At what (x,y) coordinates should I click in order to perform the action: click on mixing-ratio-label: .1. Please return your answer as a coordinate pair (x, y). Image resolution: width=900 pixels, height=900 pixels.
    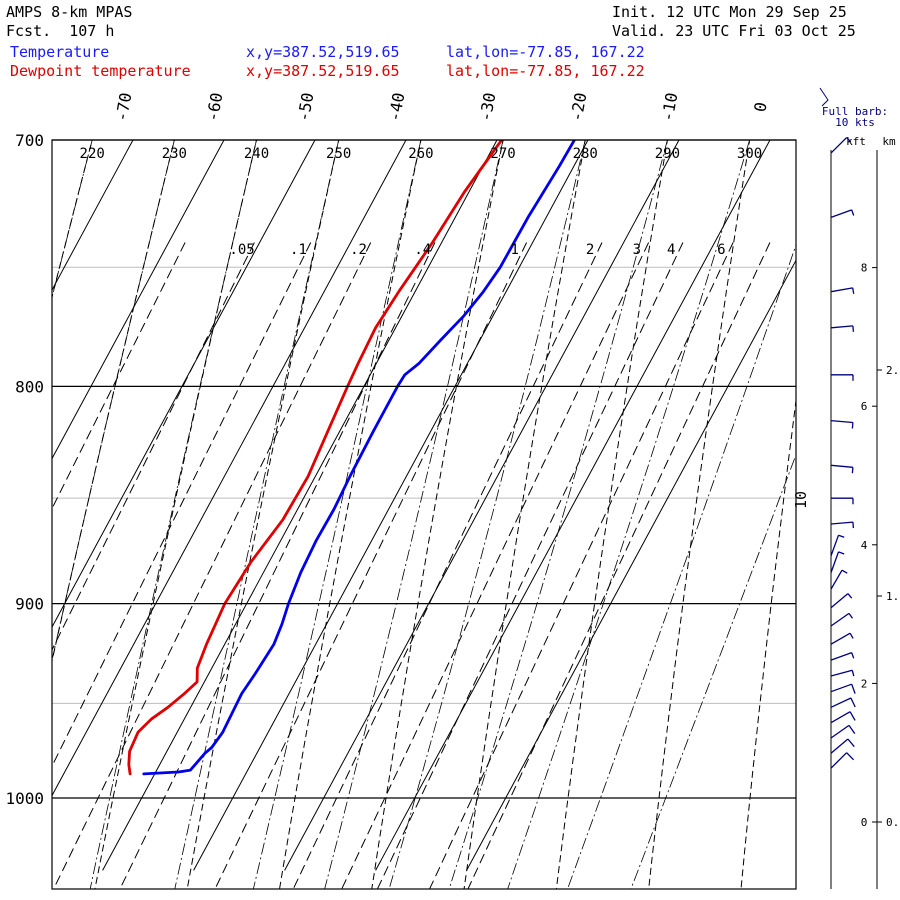
    Looking at the image, I should click on (298, 250).